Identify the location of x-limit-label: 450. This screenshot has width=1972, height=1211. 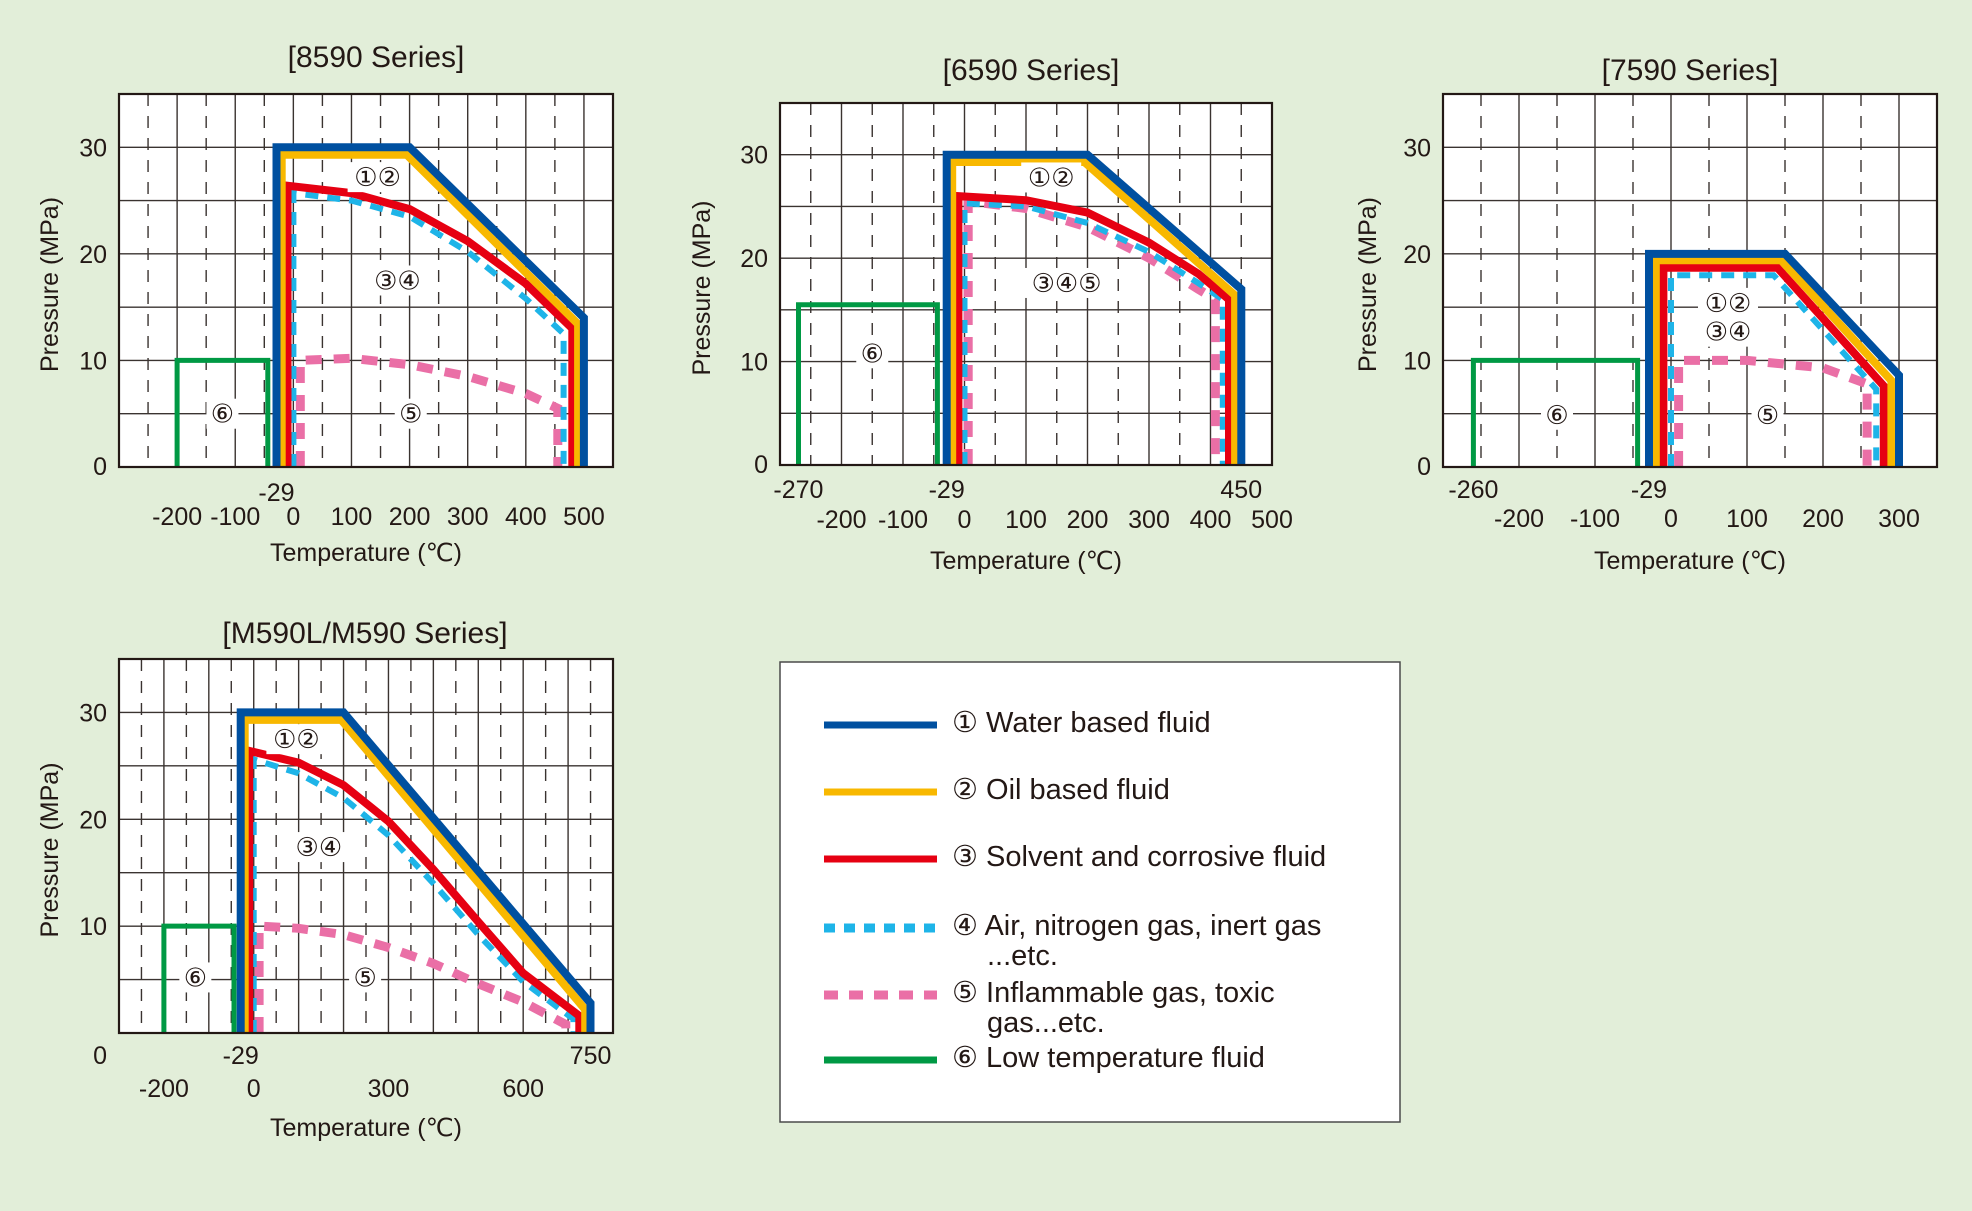
(1241, 490).